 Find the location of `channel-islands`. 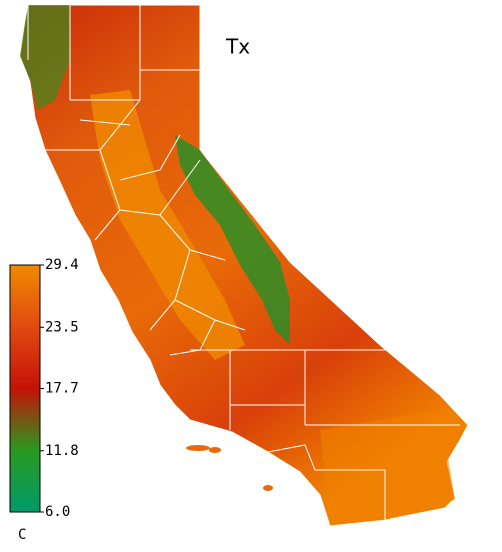

channel-islands is located at coordinates (229, 468).